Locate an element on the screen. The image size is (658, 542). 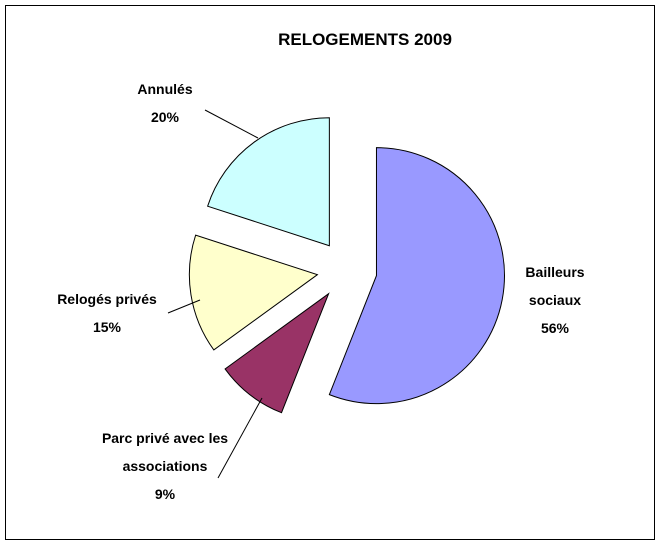
slice-label: Relogés privés 15% is located at coordinates (107, 313).